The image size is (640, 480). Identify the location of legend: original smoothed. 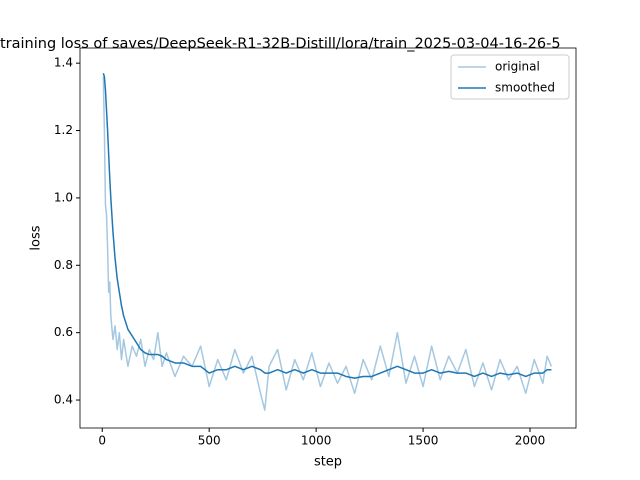
(510, 77).